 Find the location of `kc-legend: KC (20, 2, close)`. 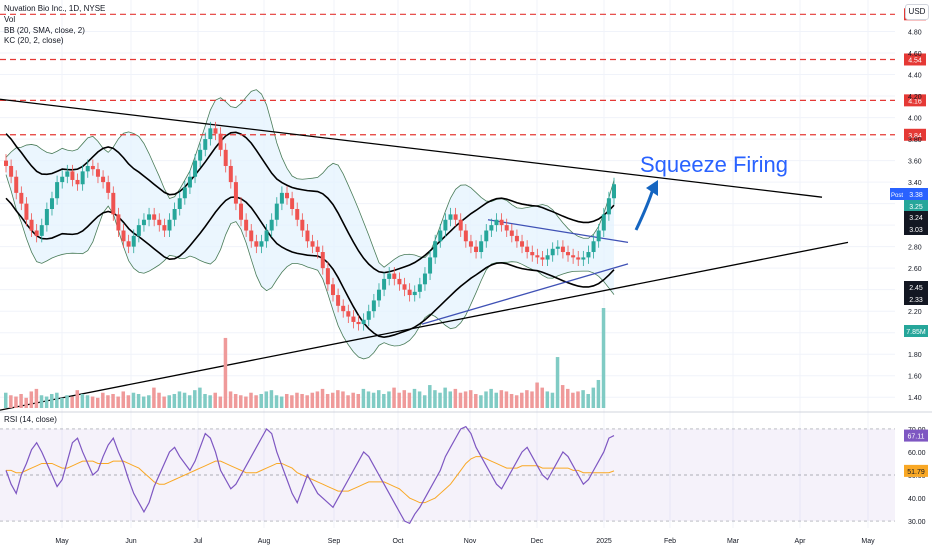

kc-legend: KC (20, 2, close) is located at coordinates (34, 40).